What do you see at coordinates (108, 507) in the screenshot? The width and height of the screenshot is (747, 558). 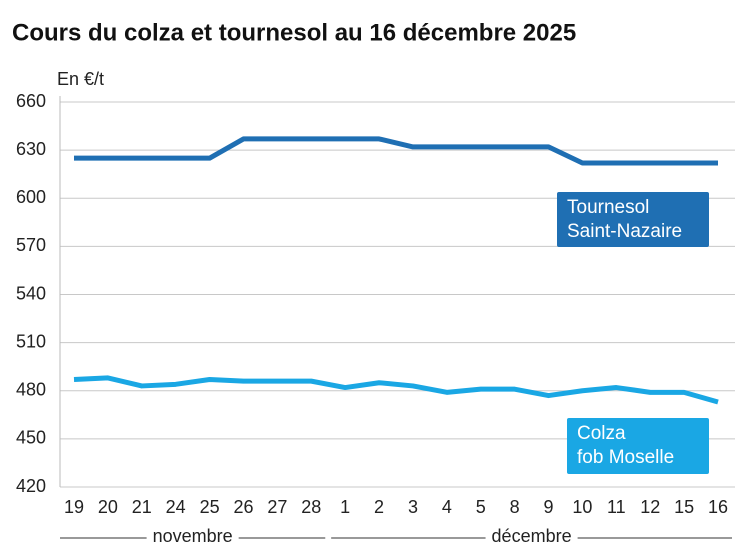 I see `x-tick-label: 20` at bounding box center [108, 507].